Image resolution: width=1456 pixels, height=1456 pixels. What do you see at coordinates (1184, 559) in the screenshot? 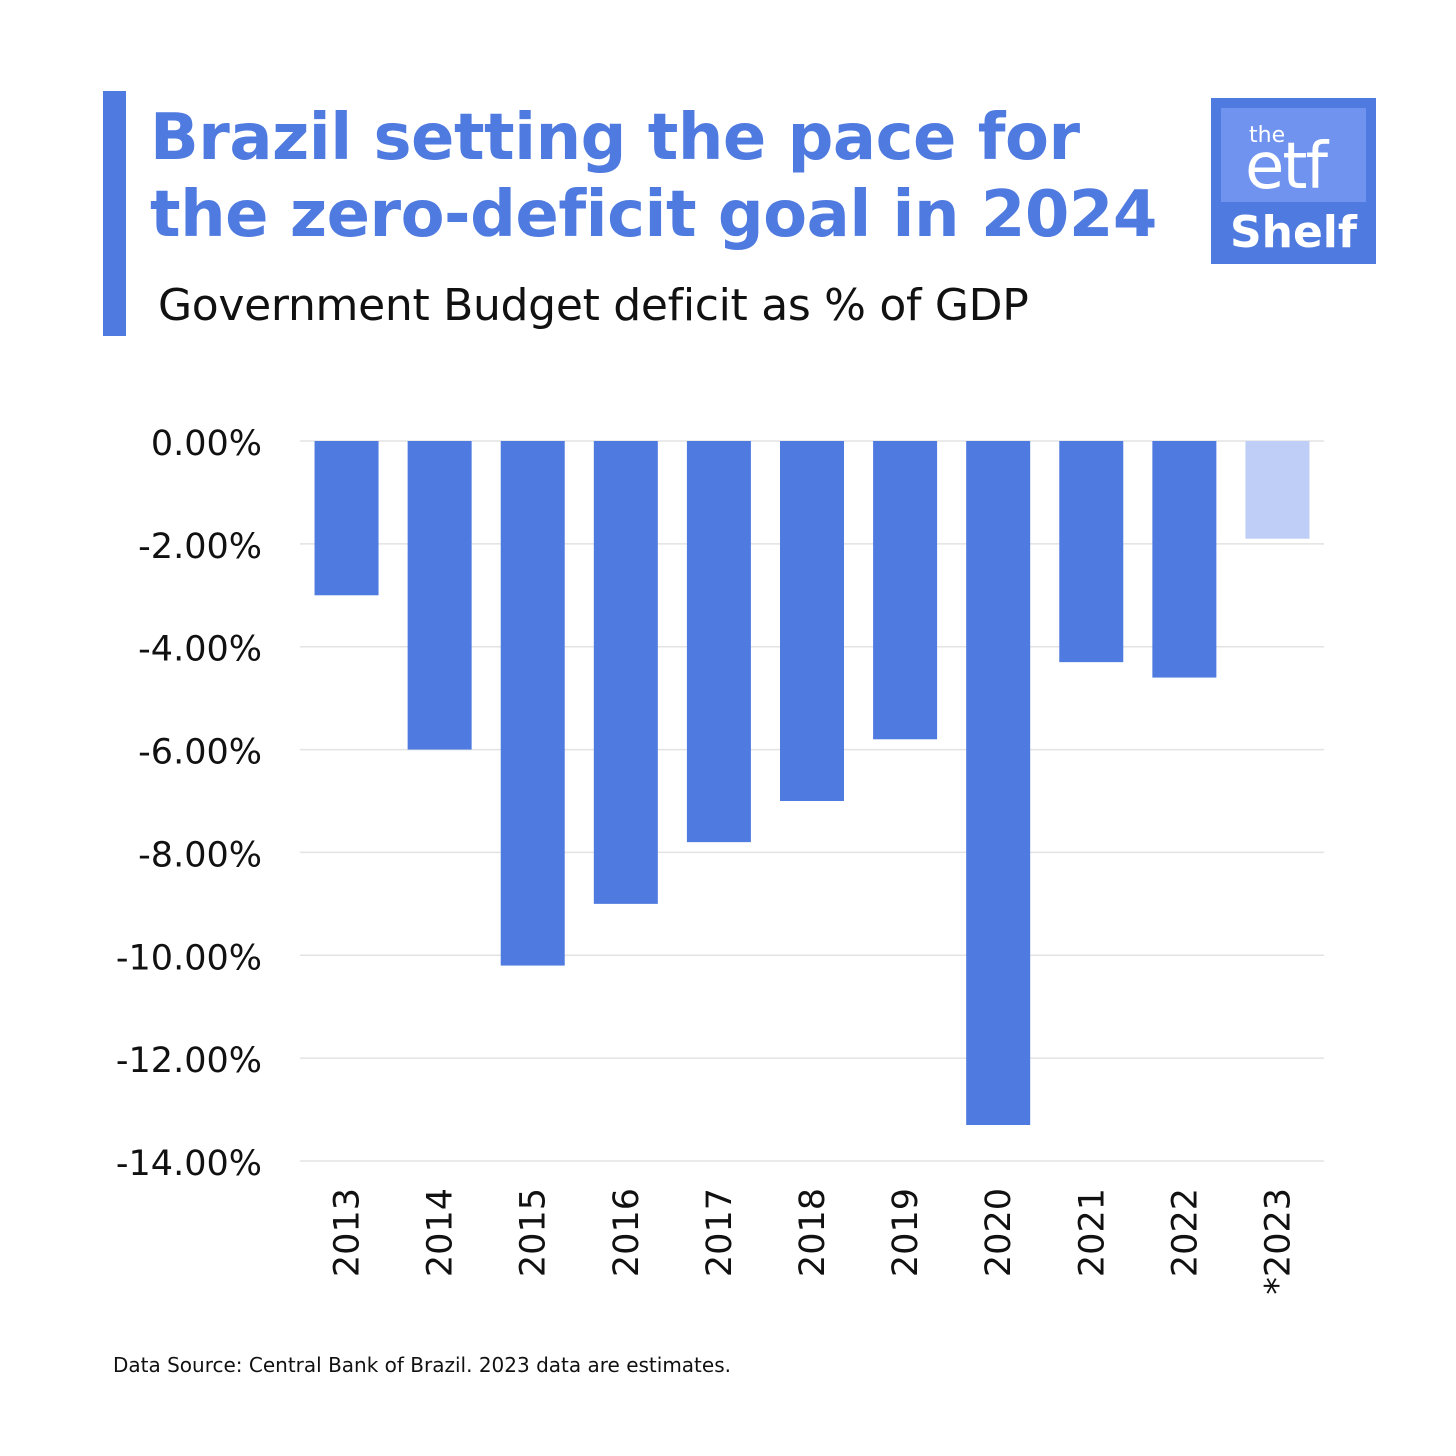
I see `bar-2022` at bounding box center [1184, 559].